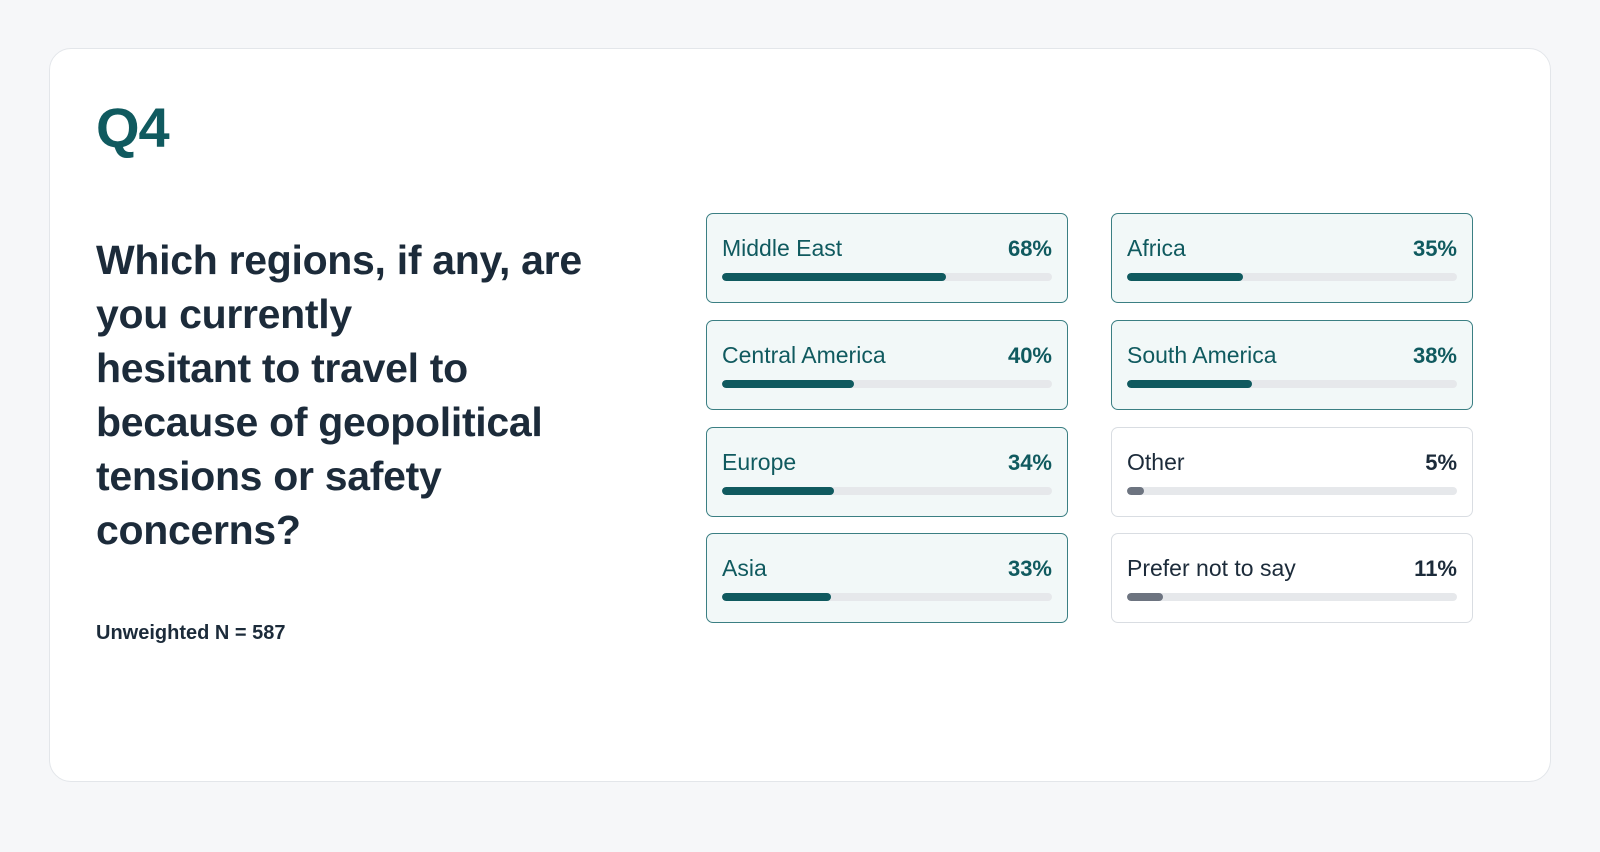 This screenshot has height=852, width=1600. Describe the element at coordinates (1202, 355) in the screenshot. I see `option-label: South America` at that location.